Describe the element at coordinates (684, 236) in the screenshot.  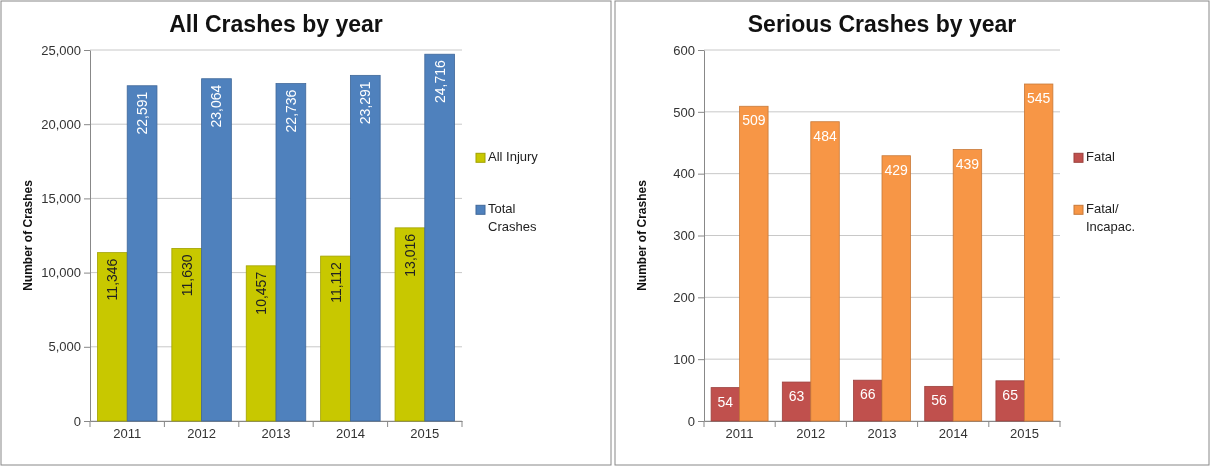
I see `y-tick-label: 300` at that location.